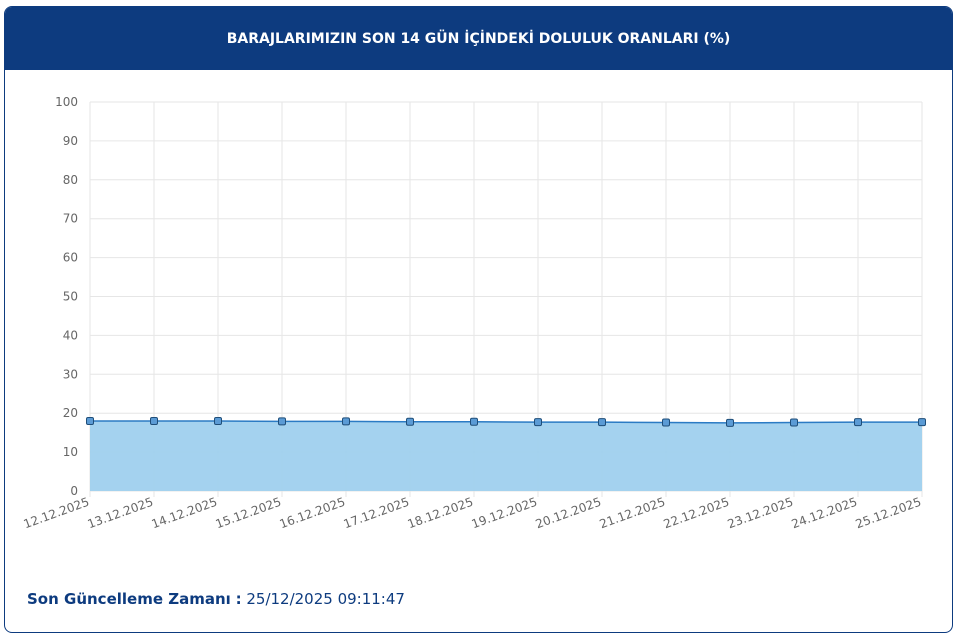 The image size is (960, 635). I want to click on x-tick-label: 12.12.2025, so click(56, 513).